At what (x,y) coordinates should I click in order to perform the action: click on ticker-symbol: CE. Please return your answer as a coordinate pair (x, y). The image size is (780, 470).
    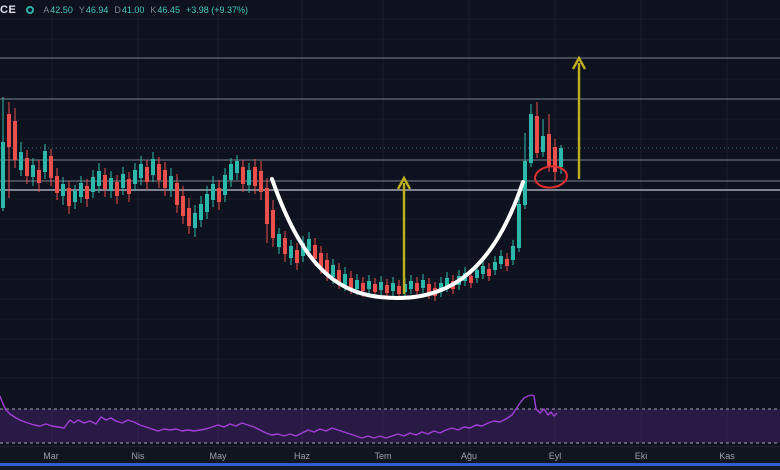
    Looking at the image, I should click on (8, 10).